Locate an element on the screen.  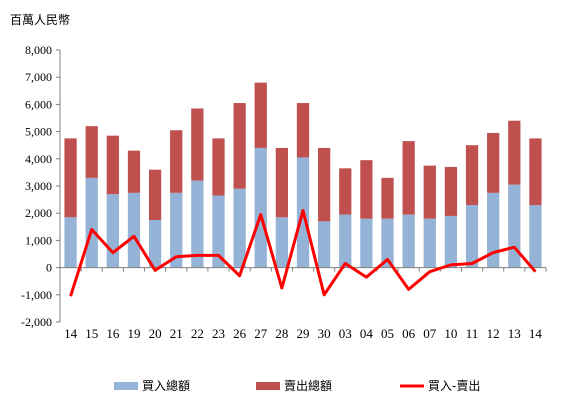
x-tick-label-22: 14 is located at coordinates (536, 333).